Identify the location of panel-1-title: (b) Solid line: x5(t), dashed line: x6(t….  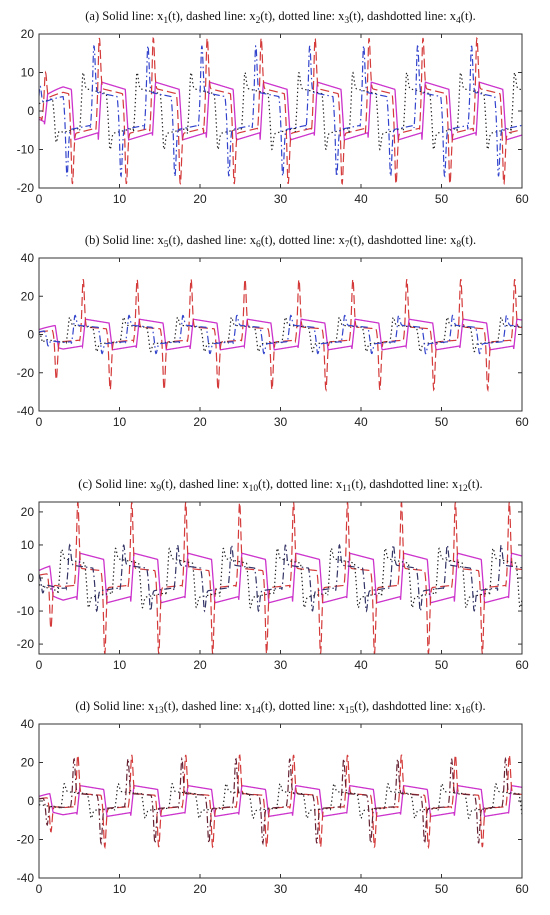
(280, 241).